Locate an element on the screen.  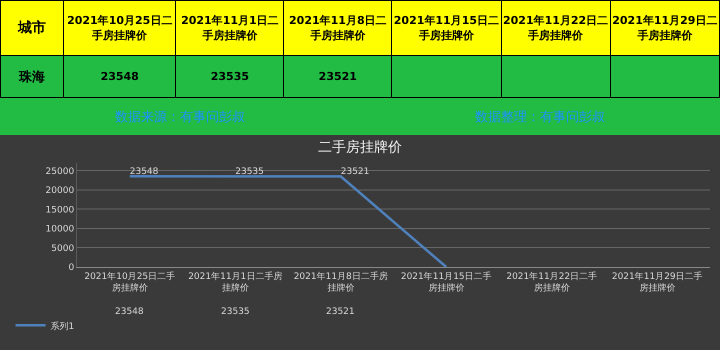
y-tick-label: 25000 is located at coordinates (60, 171).